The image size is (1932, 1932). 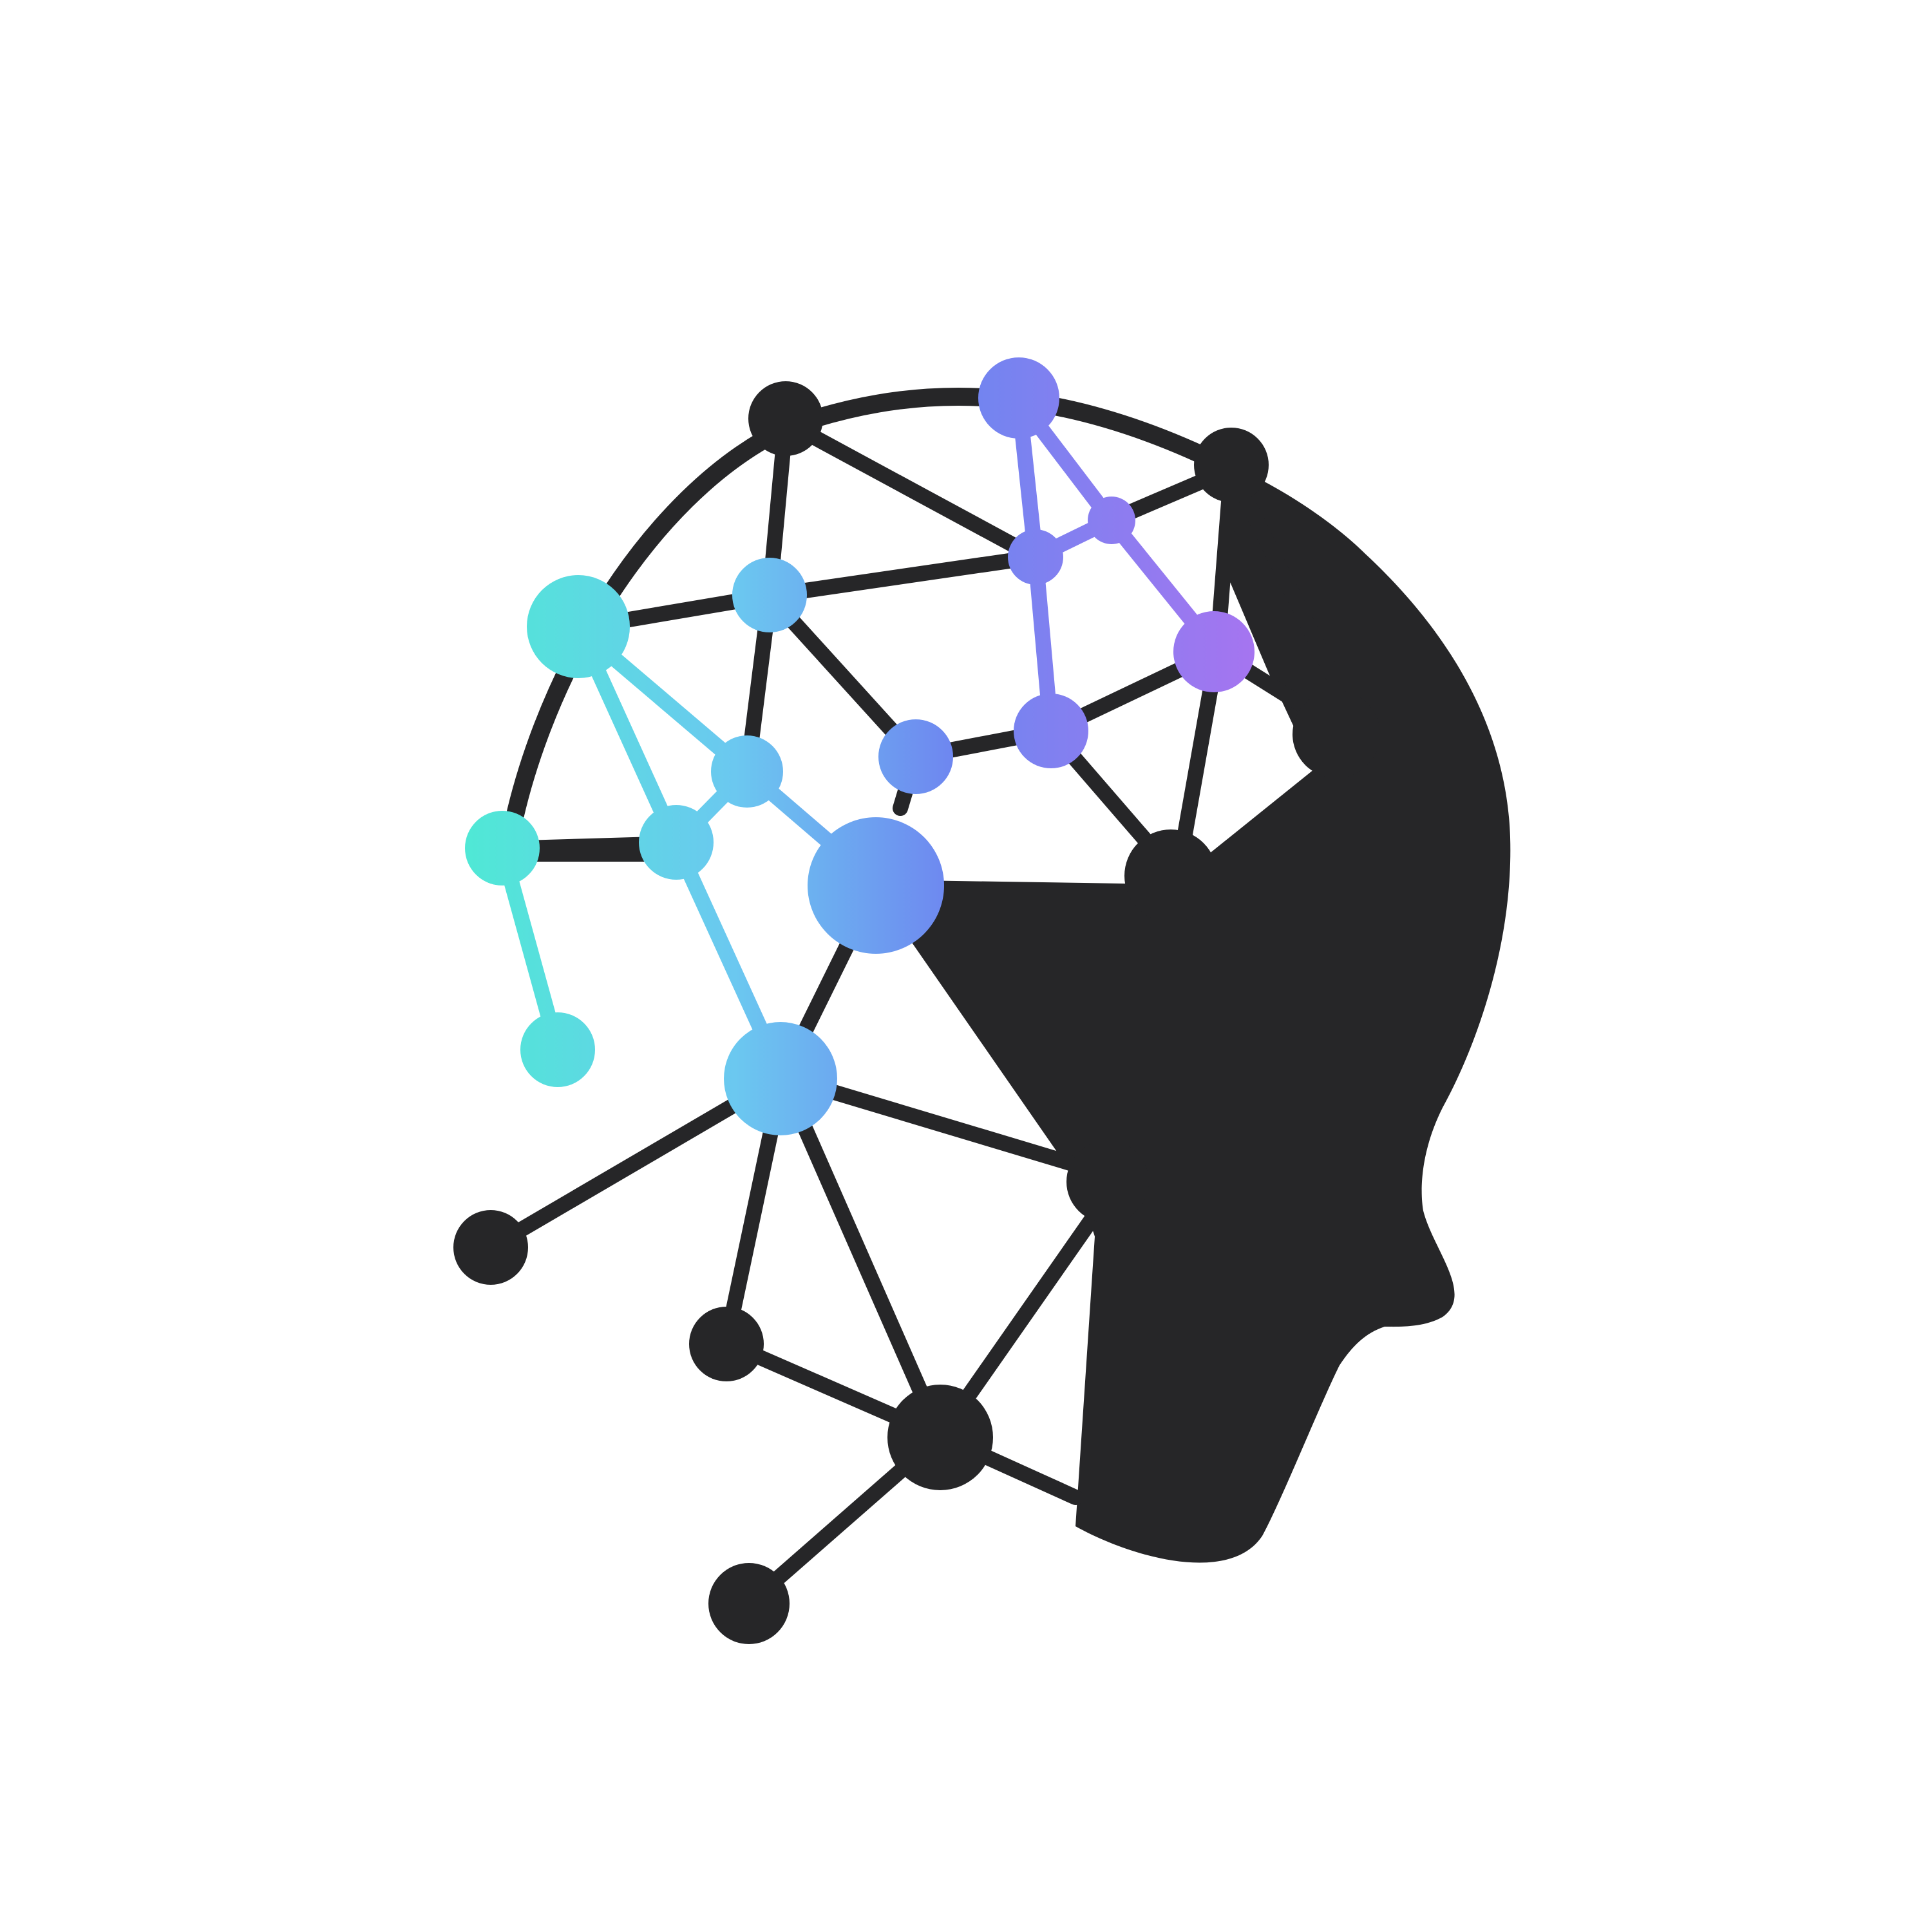 I want to click on node-temple, so click(x=1170, y=876).